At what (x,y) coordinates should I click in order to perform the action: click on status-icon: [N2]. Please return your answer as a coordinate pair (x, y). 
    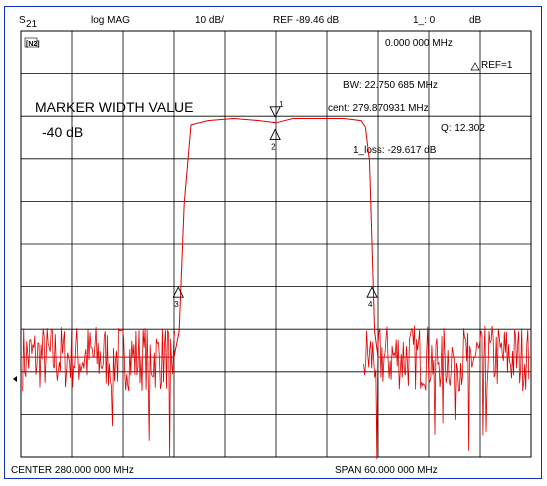
    Looking at the image, I should click on (33, 44).